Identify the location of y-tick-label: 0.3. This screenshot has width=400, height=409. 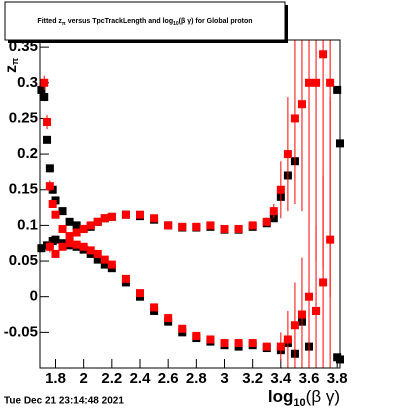
(27, 82).